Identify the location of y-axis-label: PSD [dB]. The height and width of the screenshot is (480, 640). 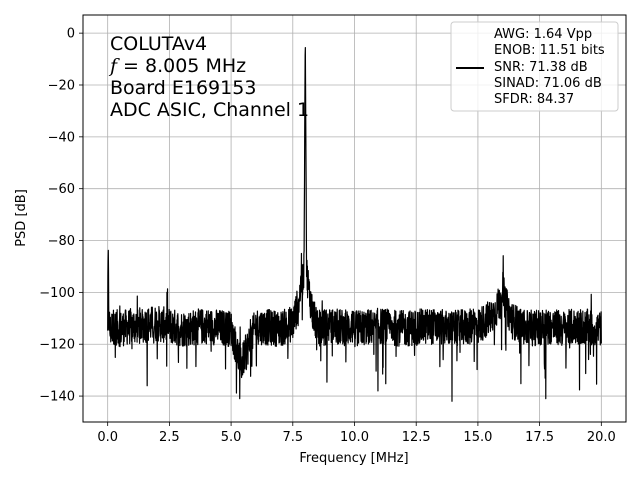
(21, 218).